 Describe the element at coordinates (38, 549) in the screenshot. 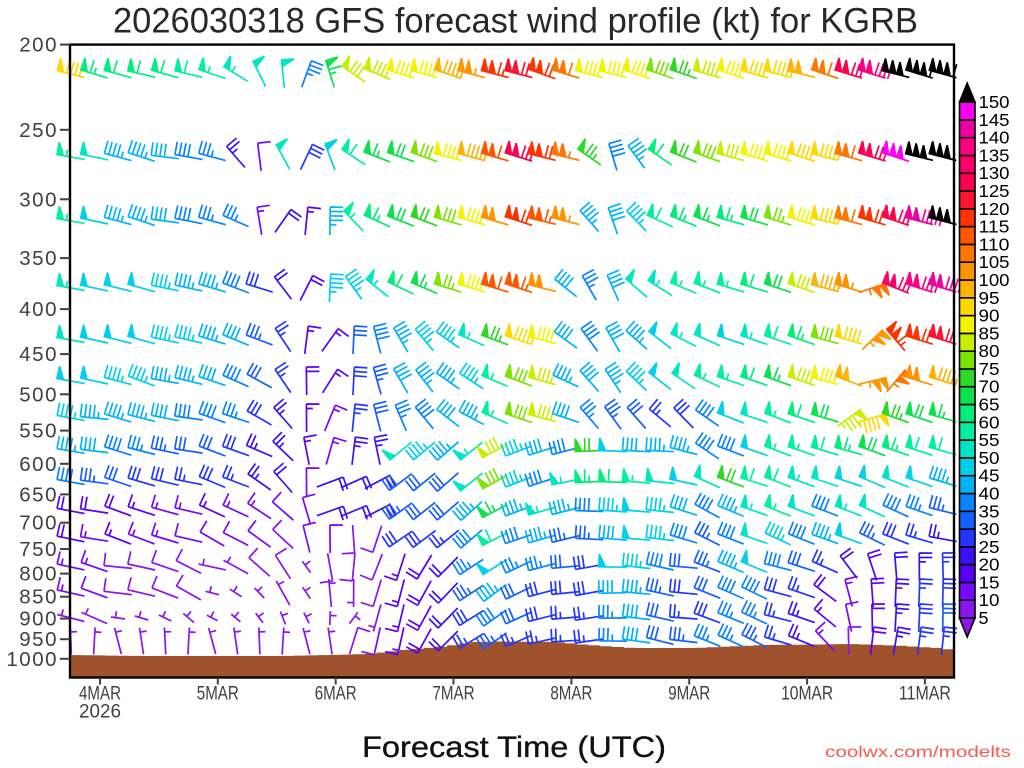

I see `svg-text: 750` at that location.